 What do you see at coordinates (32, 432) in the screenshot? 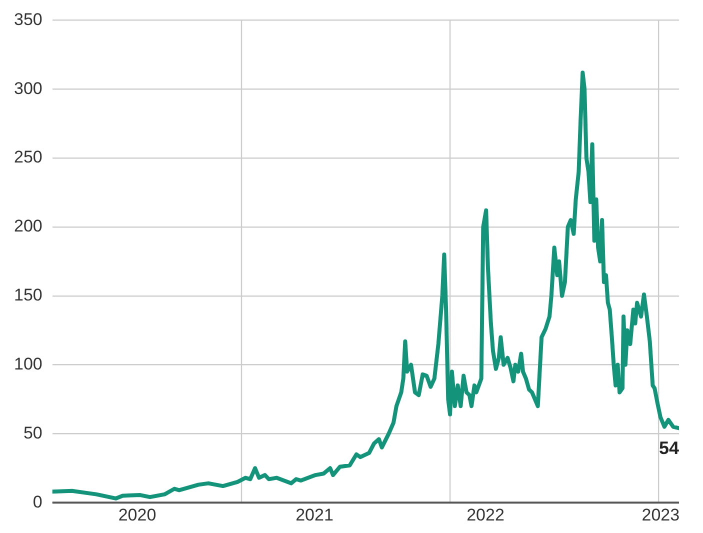
I see `y-tick-label: 50` at bounding box center [32, 432].